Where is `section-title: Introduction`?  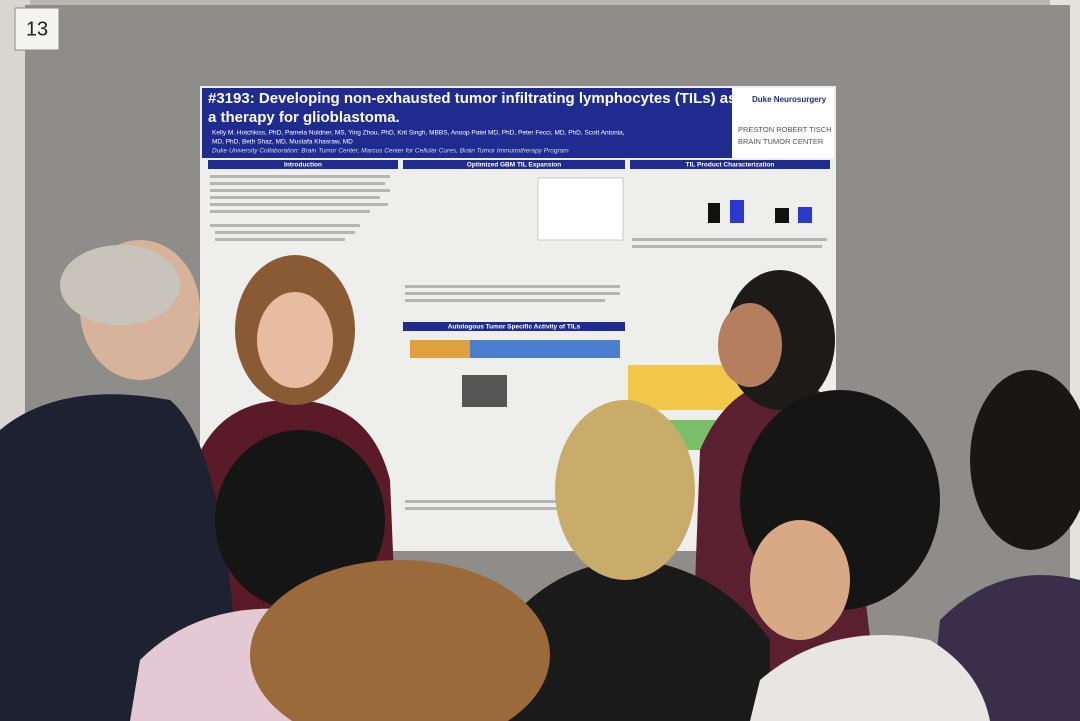
section-title: Introduction is located at coordinates (303, 165).